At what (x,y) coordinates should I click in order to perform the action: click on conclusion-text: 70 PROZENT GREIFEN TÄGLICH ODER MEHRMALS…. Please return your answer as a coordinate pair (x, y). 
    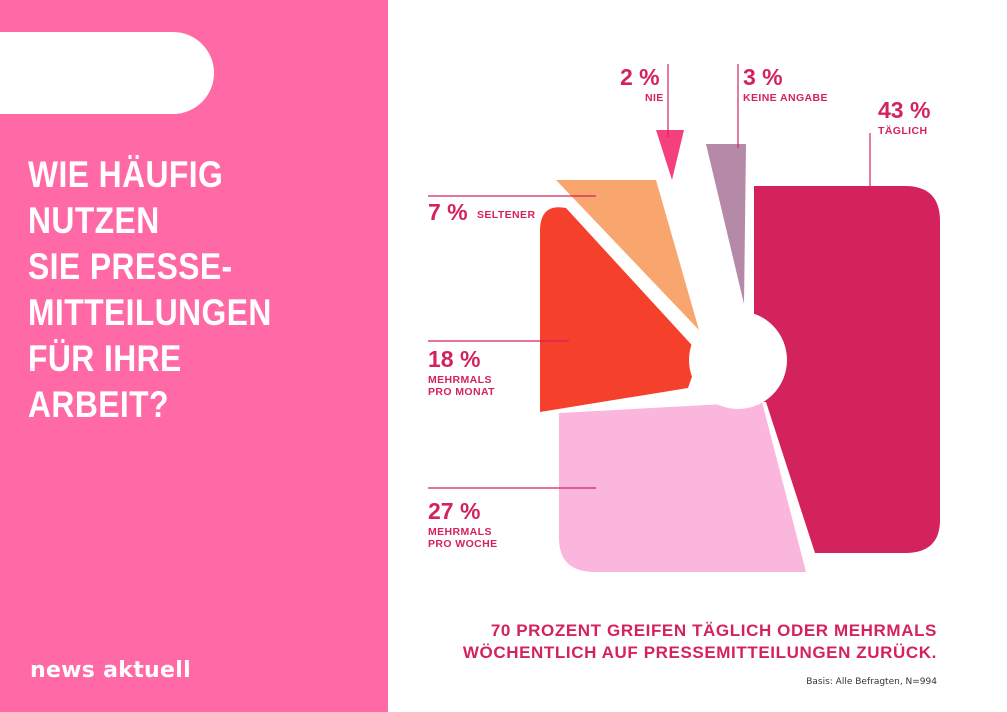
    Looking at the image, I should click on (700, 642).